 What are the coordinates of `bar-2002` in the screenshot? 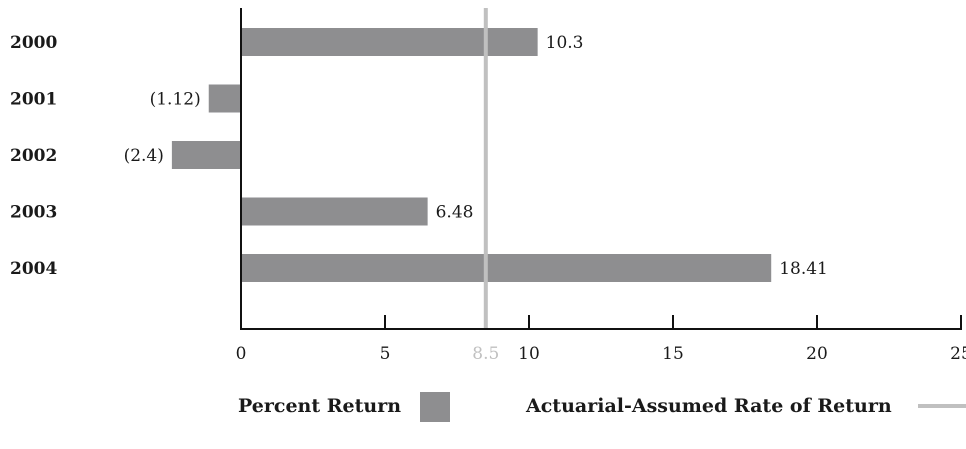 It's located at (206, 155).